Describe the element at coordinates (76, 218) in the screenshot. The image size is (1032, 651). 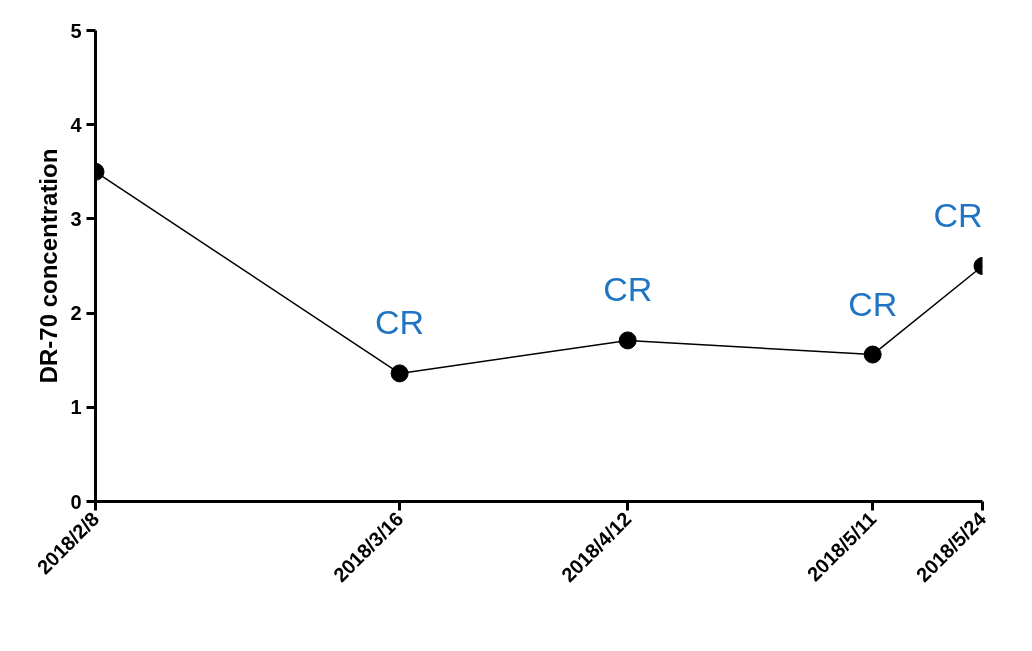
I see `y-tick-label: 3` at that location.